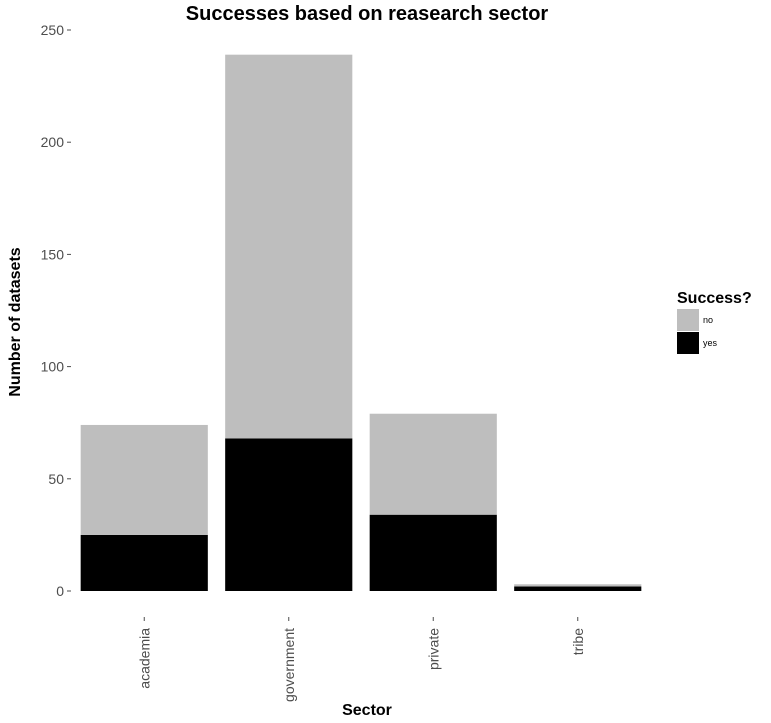 Image resolution: width=771 pixels, height=723 pixels. Describe the element at coordinates (56, 479) in the screenshot. I see `y-tick-label: 50` at that location.